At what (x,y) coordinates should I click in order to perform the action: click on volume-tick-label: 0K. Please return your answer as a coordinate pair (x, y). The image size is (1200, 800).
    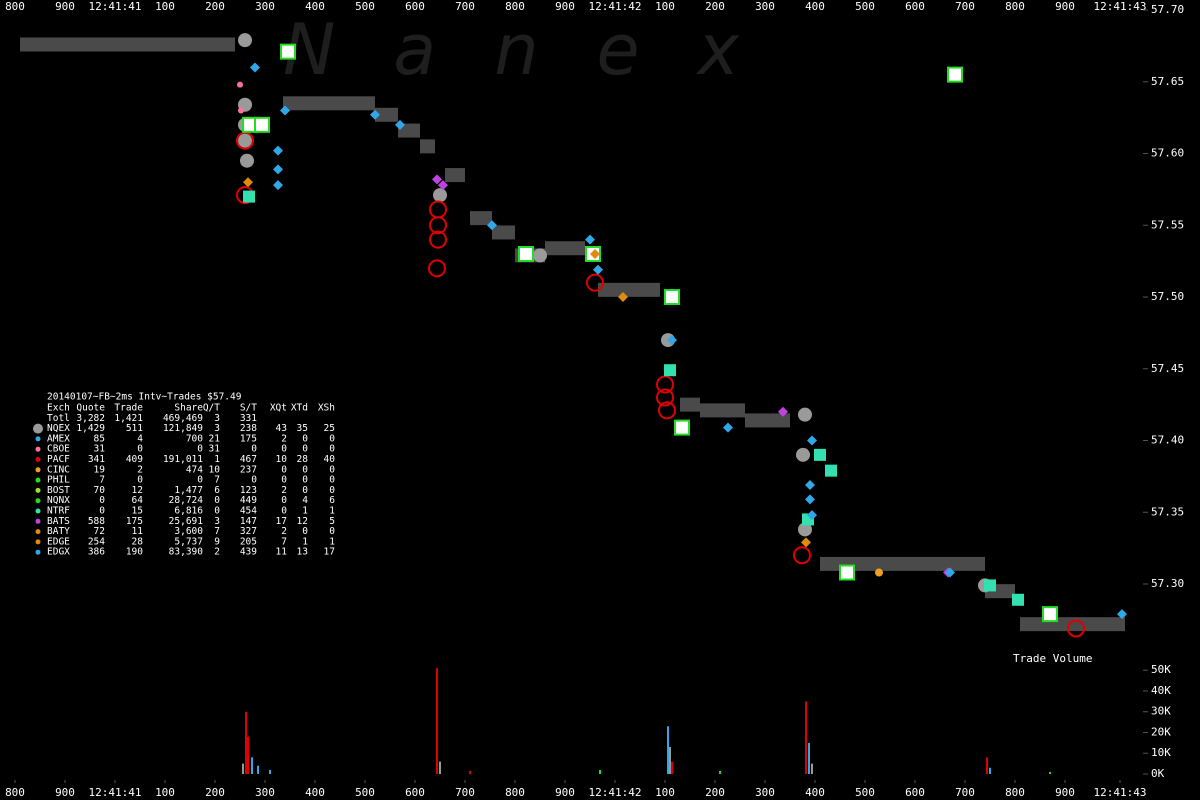
    Looking at the image, I should click on (1158, 773).